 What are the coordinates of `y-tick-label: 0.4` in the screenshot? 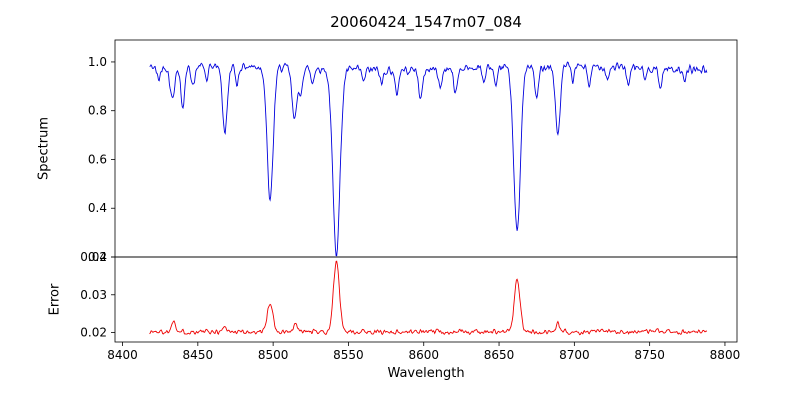 It's located at (97, 208).